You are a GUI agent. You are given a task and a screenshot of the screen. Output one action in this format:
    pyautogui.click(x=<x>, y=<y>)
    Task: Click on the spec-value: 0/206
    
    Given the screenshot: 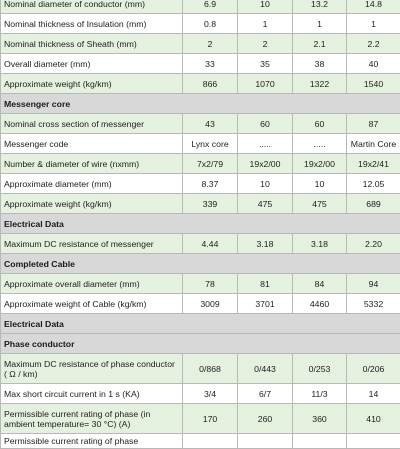 What is the action you would take?
    pyautogui.click(x=373, y=369)
    